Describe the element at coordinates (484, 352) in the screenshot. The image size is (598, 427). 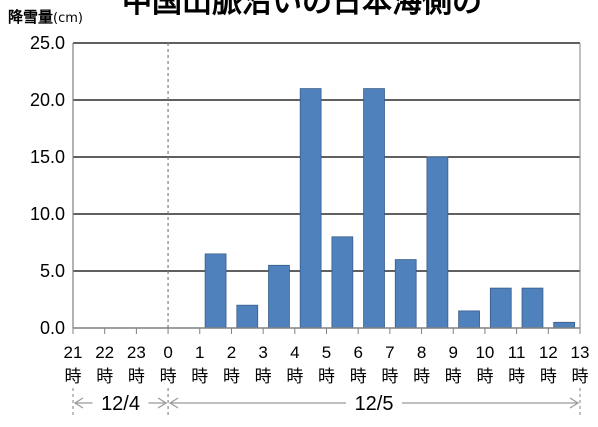
I see `x-tick-hour: 10` at that location.